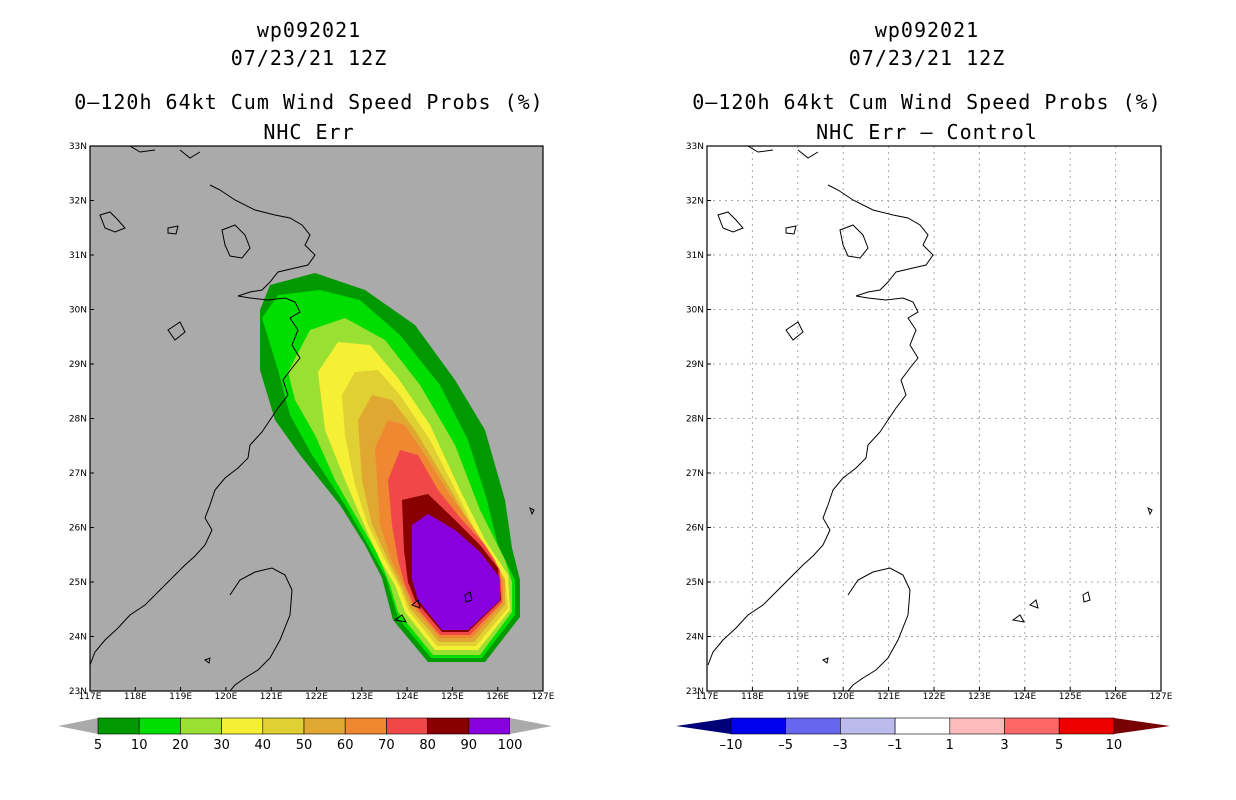 The height and width of the screenshot is (800, 1236). What do you see at coordinates (927, 30) in the screenshot?
I see `right-storm-id: wp092021` at bounding box center [927, 30].